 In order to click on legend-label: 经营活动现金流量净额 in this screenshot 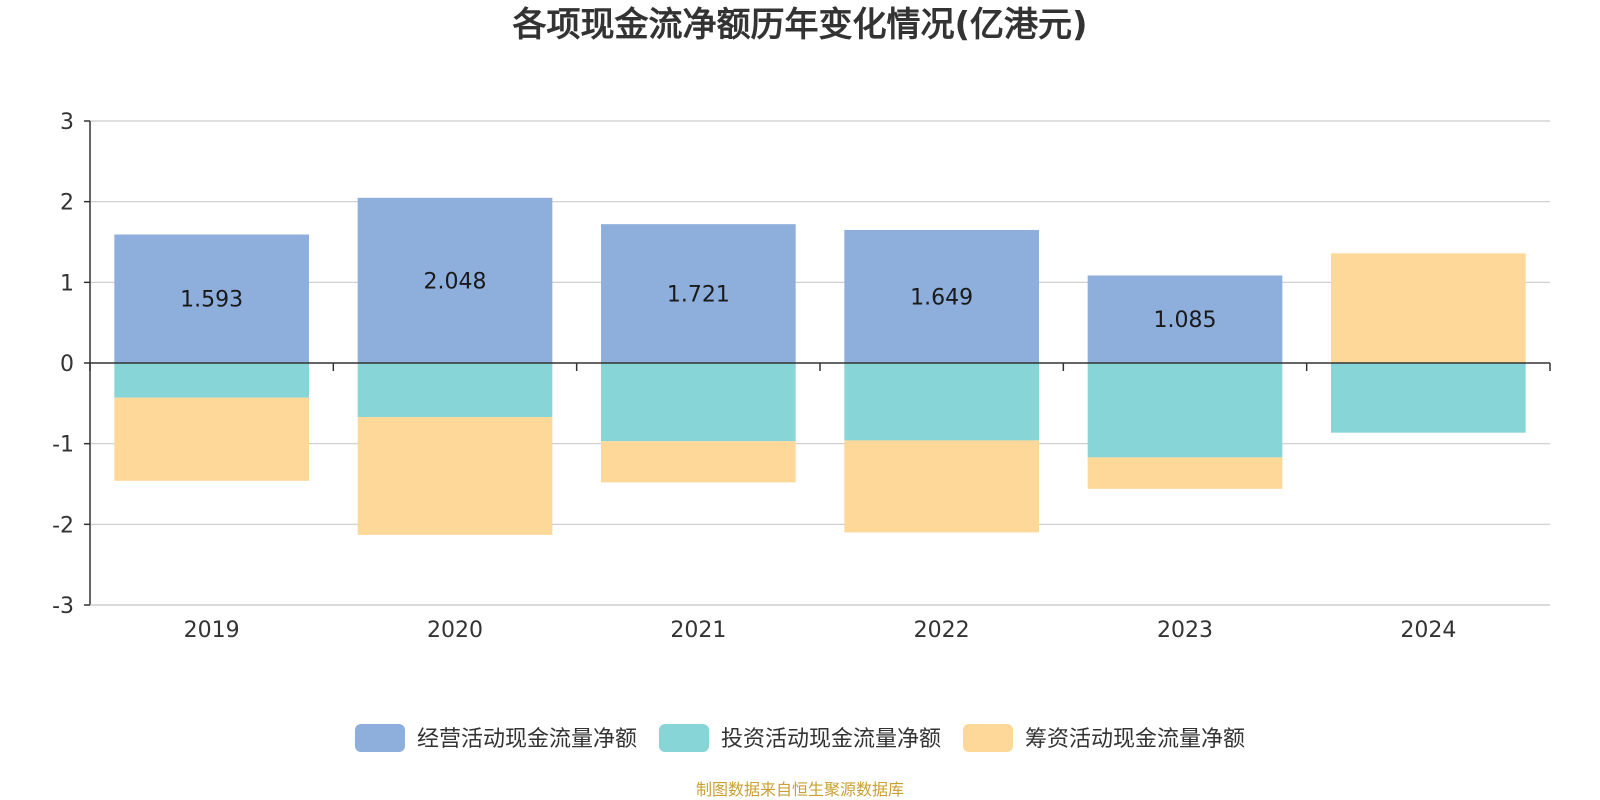, I will do `click(527, 739)`.